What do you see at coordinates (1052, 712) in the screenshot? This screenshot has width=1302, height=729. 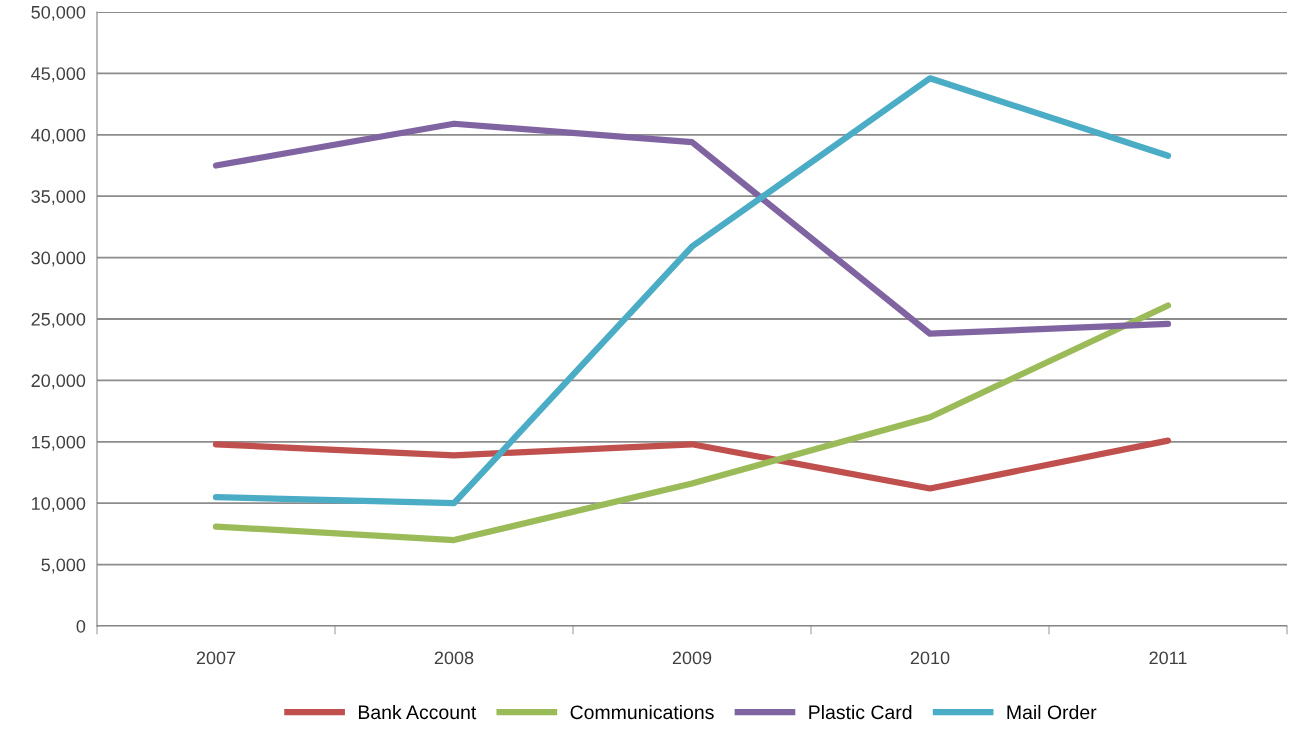 I see `legend-label: Mail Order` at bounding box center [1052, 712].